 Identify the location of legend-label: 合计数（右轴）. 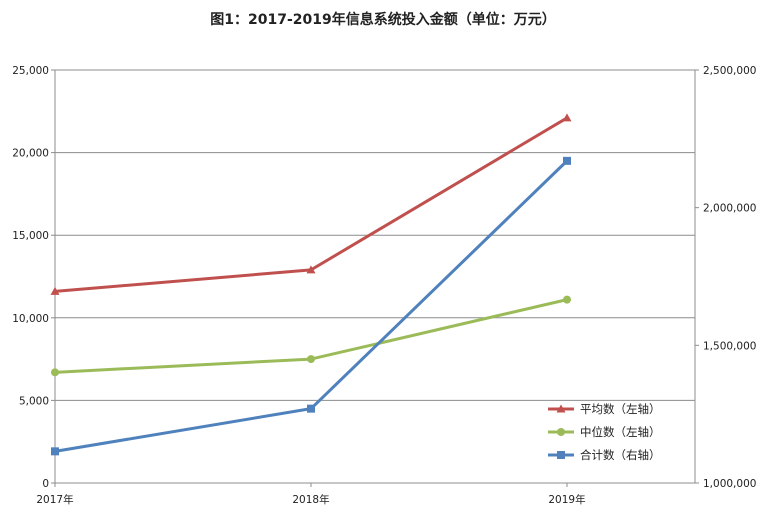
(620, 455).